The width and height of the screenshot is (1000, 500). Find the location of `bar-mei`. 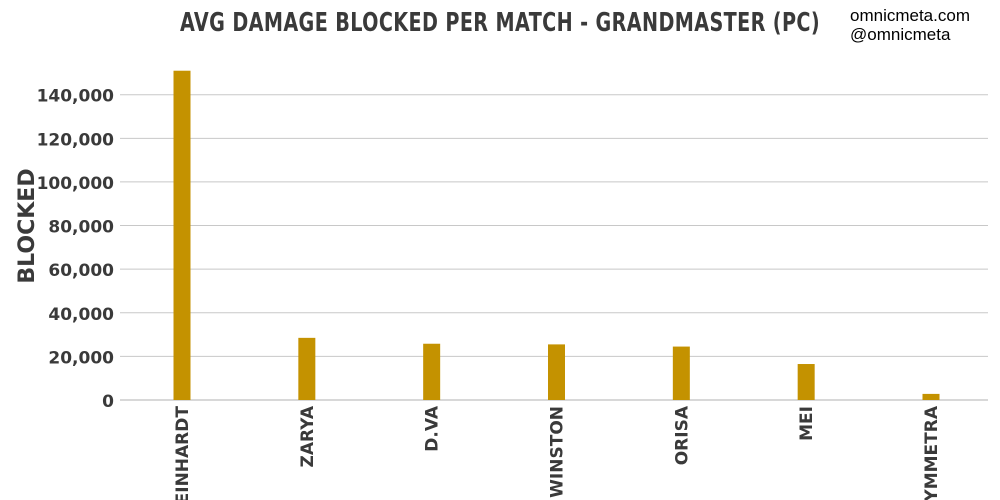

bar-mei is located at coordinates (806, 382).